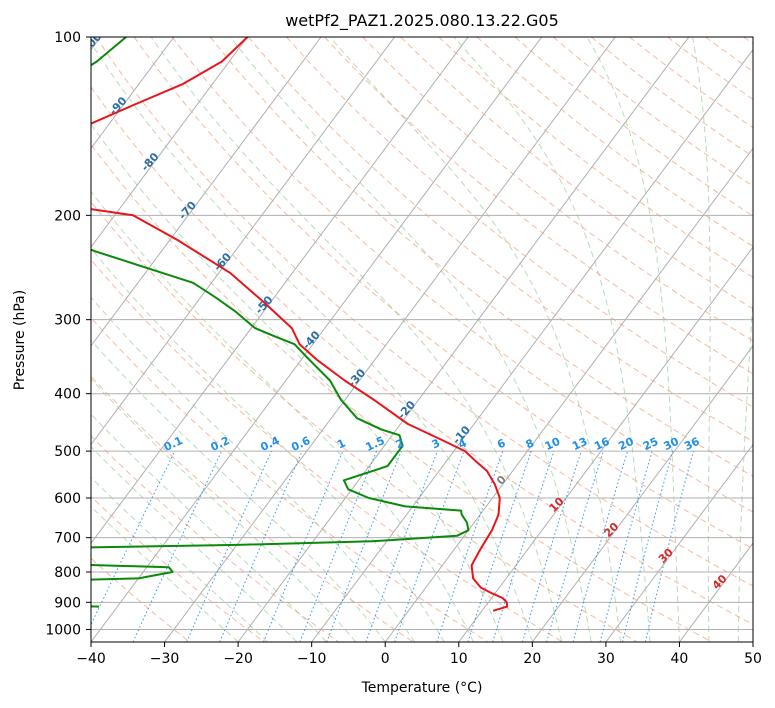 This screenshot has width=775, height=708. What do you see at coordinates (553, 444) in the screenshot?
I see `mixing-ratio-label: 10` at bounding box center [553, 444].